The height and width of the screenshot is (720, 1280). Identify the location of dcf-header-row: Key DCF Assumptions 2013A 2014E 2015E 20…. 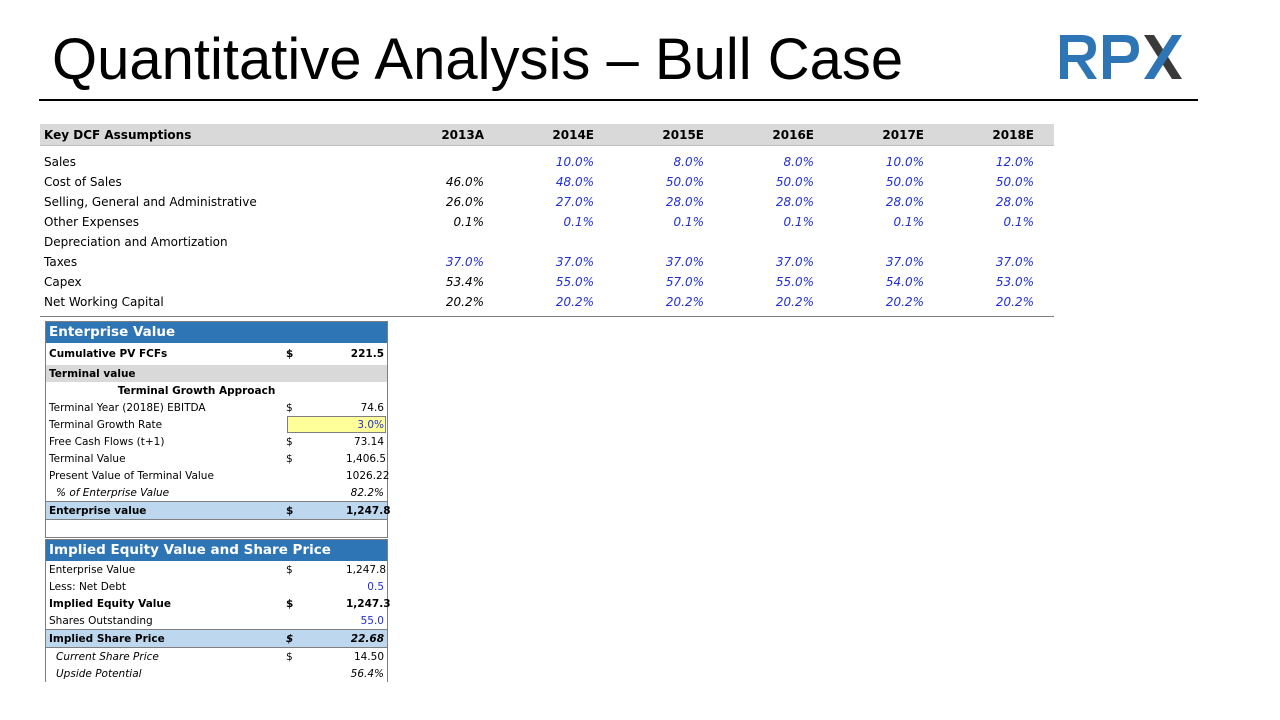
(547, 135).